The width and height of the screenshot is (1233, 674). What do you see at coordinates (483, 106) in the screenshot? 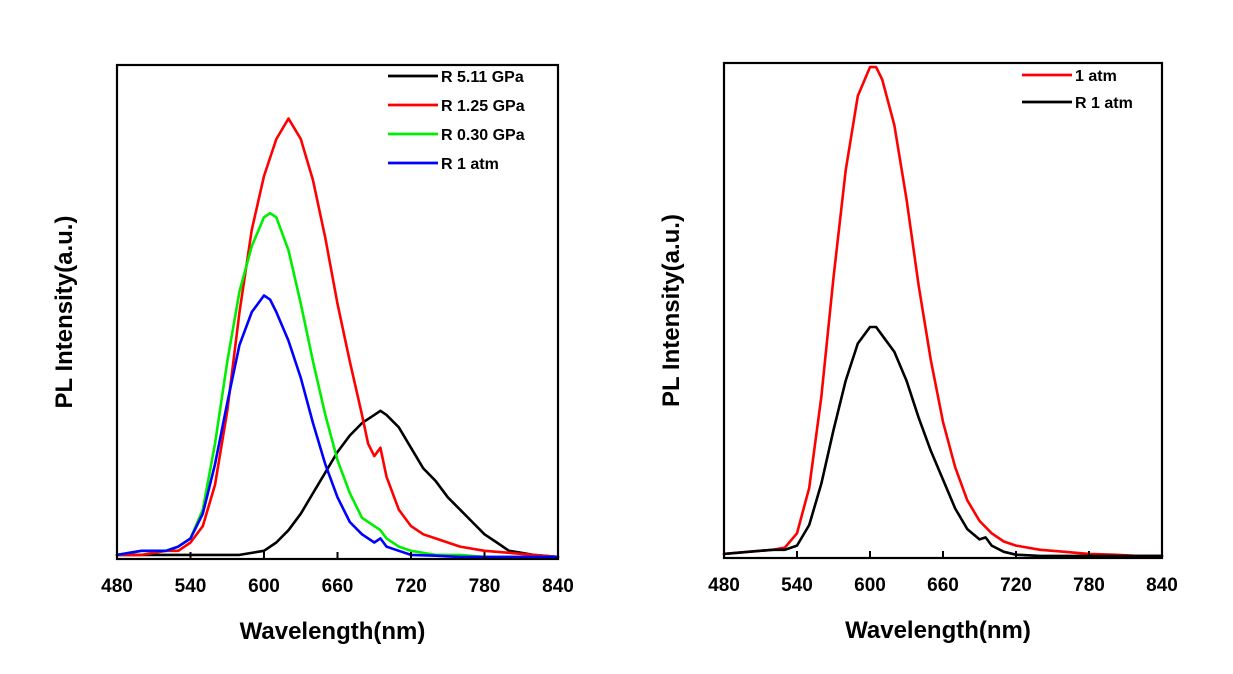
I see `legend-label-2: R 1.25 GPa` at bounding box center [483, 106].